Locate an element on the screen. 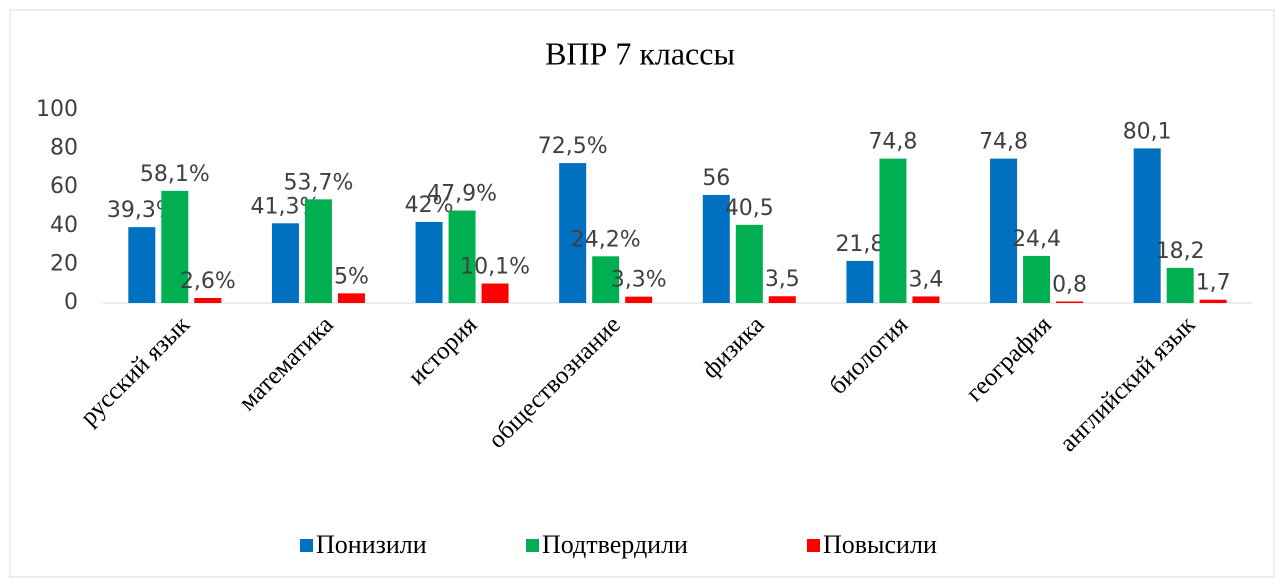  data-label: 5% is located at coordinates (351, 276).